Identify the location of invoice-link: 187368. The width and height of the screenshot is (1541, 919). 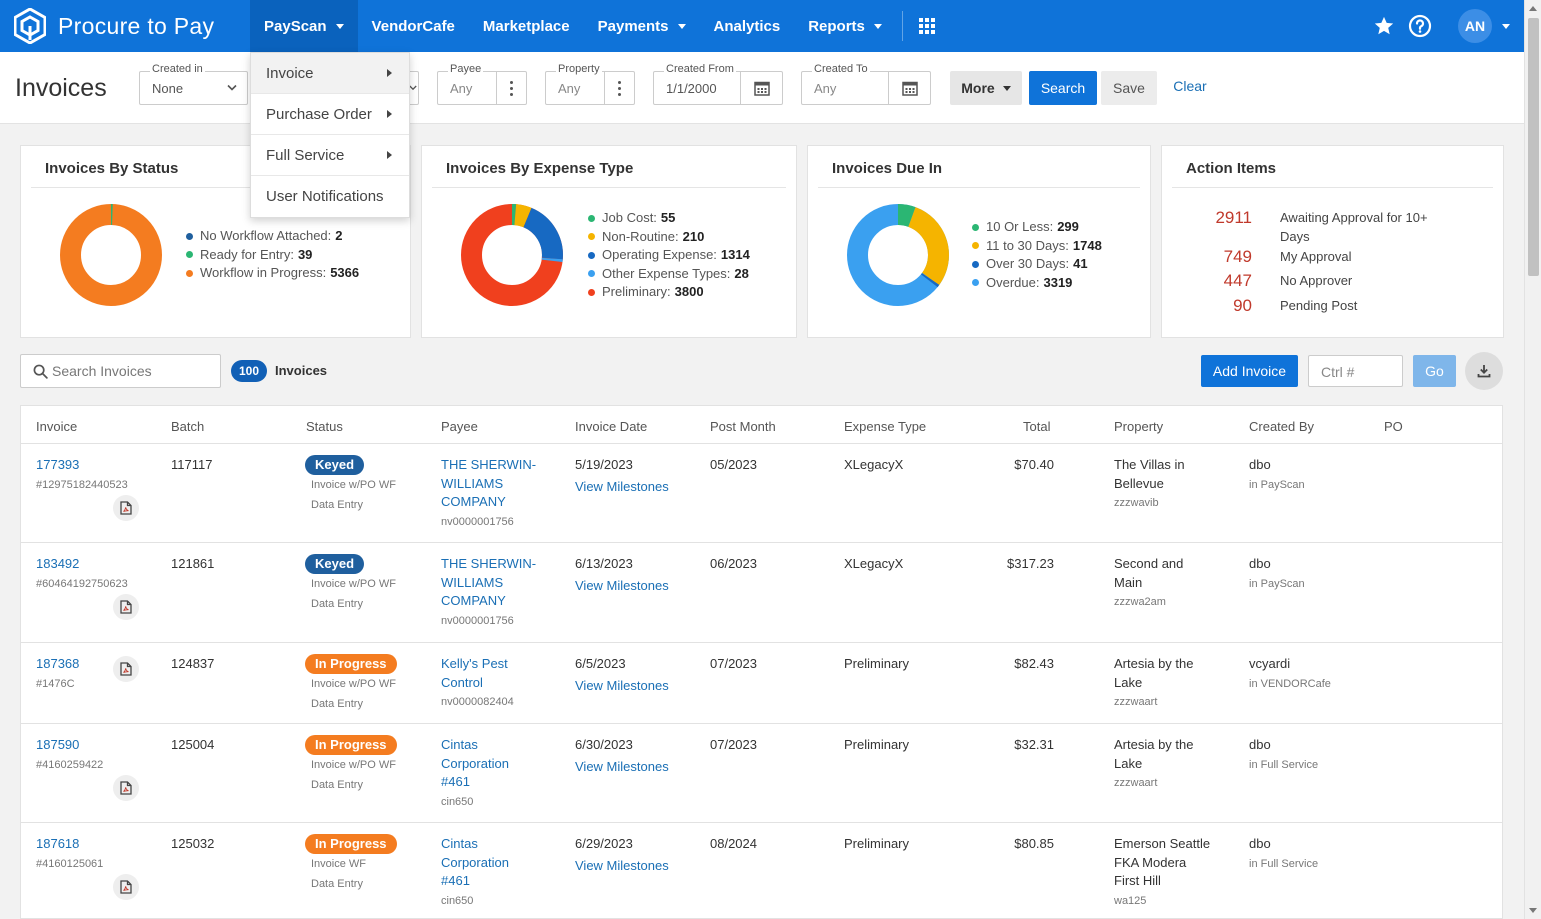
(58, 663).